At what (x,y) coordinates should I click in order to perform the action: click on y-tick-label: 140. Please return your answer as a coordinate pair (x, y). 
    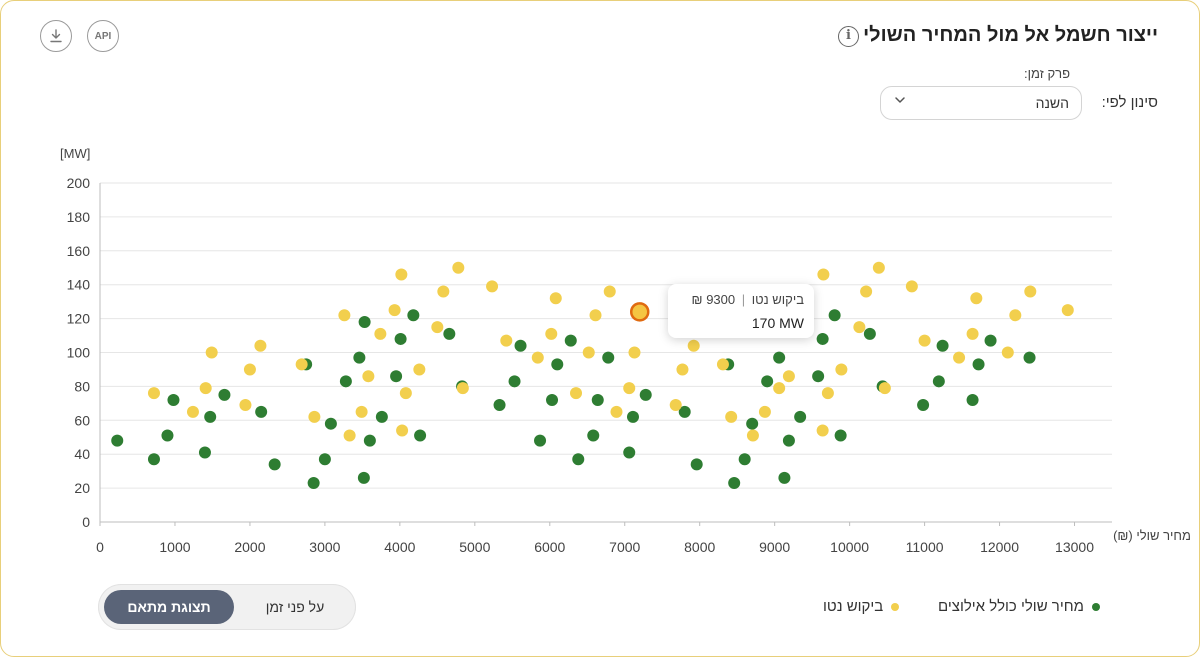
    Looking at the image, I should click on (79, 285).